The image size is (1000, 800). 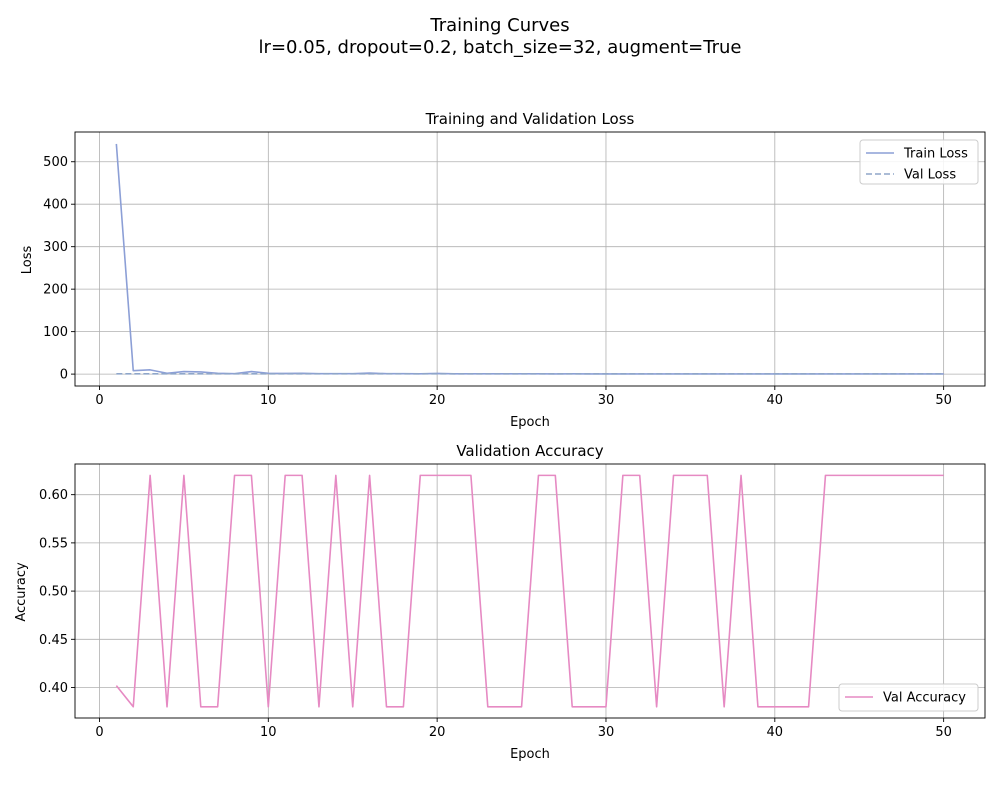 What do you see at coordinates (55, 162) in the screenshot?
I see `loss-ytick-label: 500` at bounding box center [55, 162].